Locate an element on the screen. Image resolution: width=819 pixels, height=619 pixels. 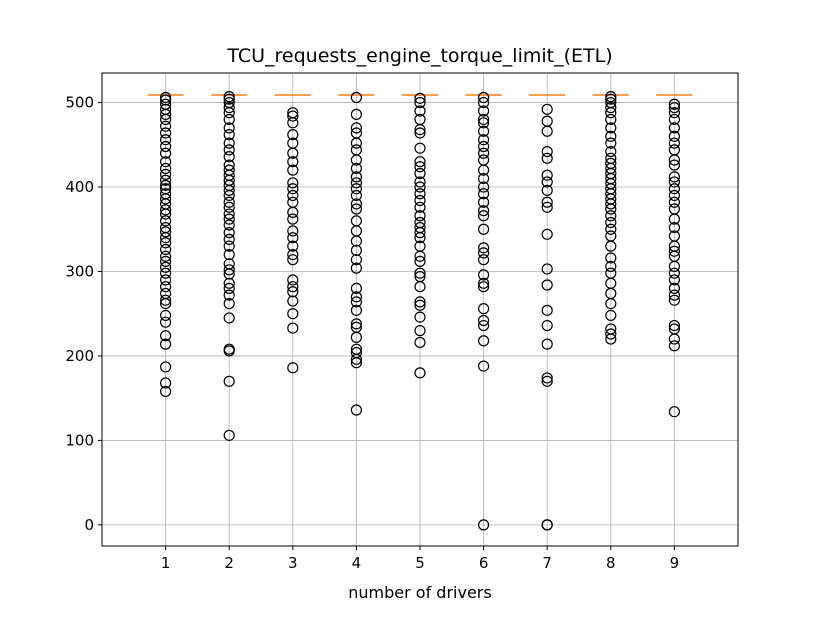
x-tick-label: 5 is located at coordinates (420, 563).